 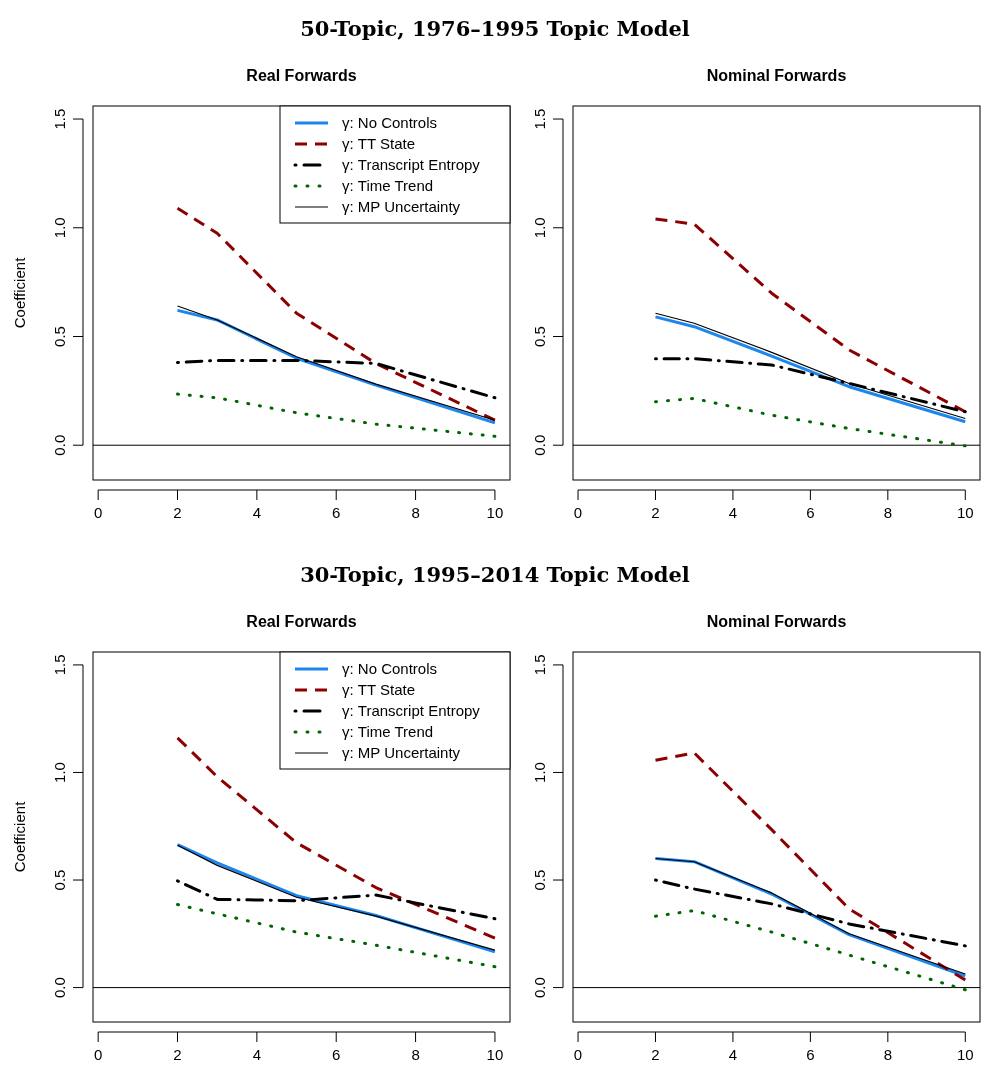 What do you see at coordinates (495, 574) in the screenshot?
I see `text: 30-Topic, 1995–2014 Topic Model` at bounding box center [495, 574].